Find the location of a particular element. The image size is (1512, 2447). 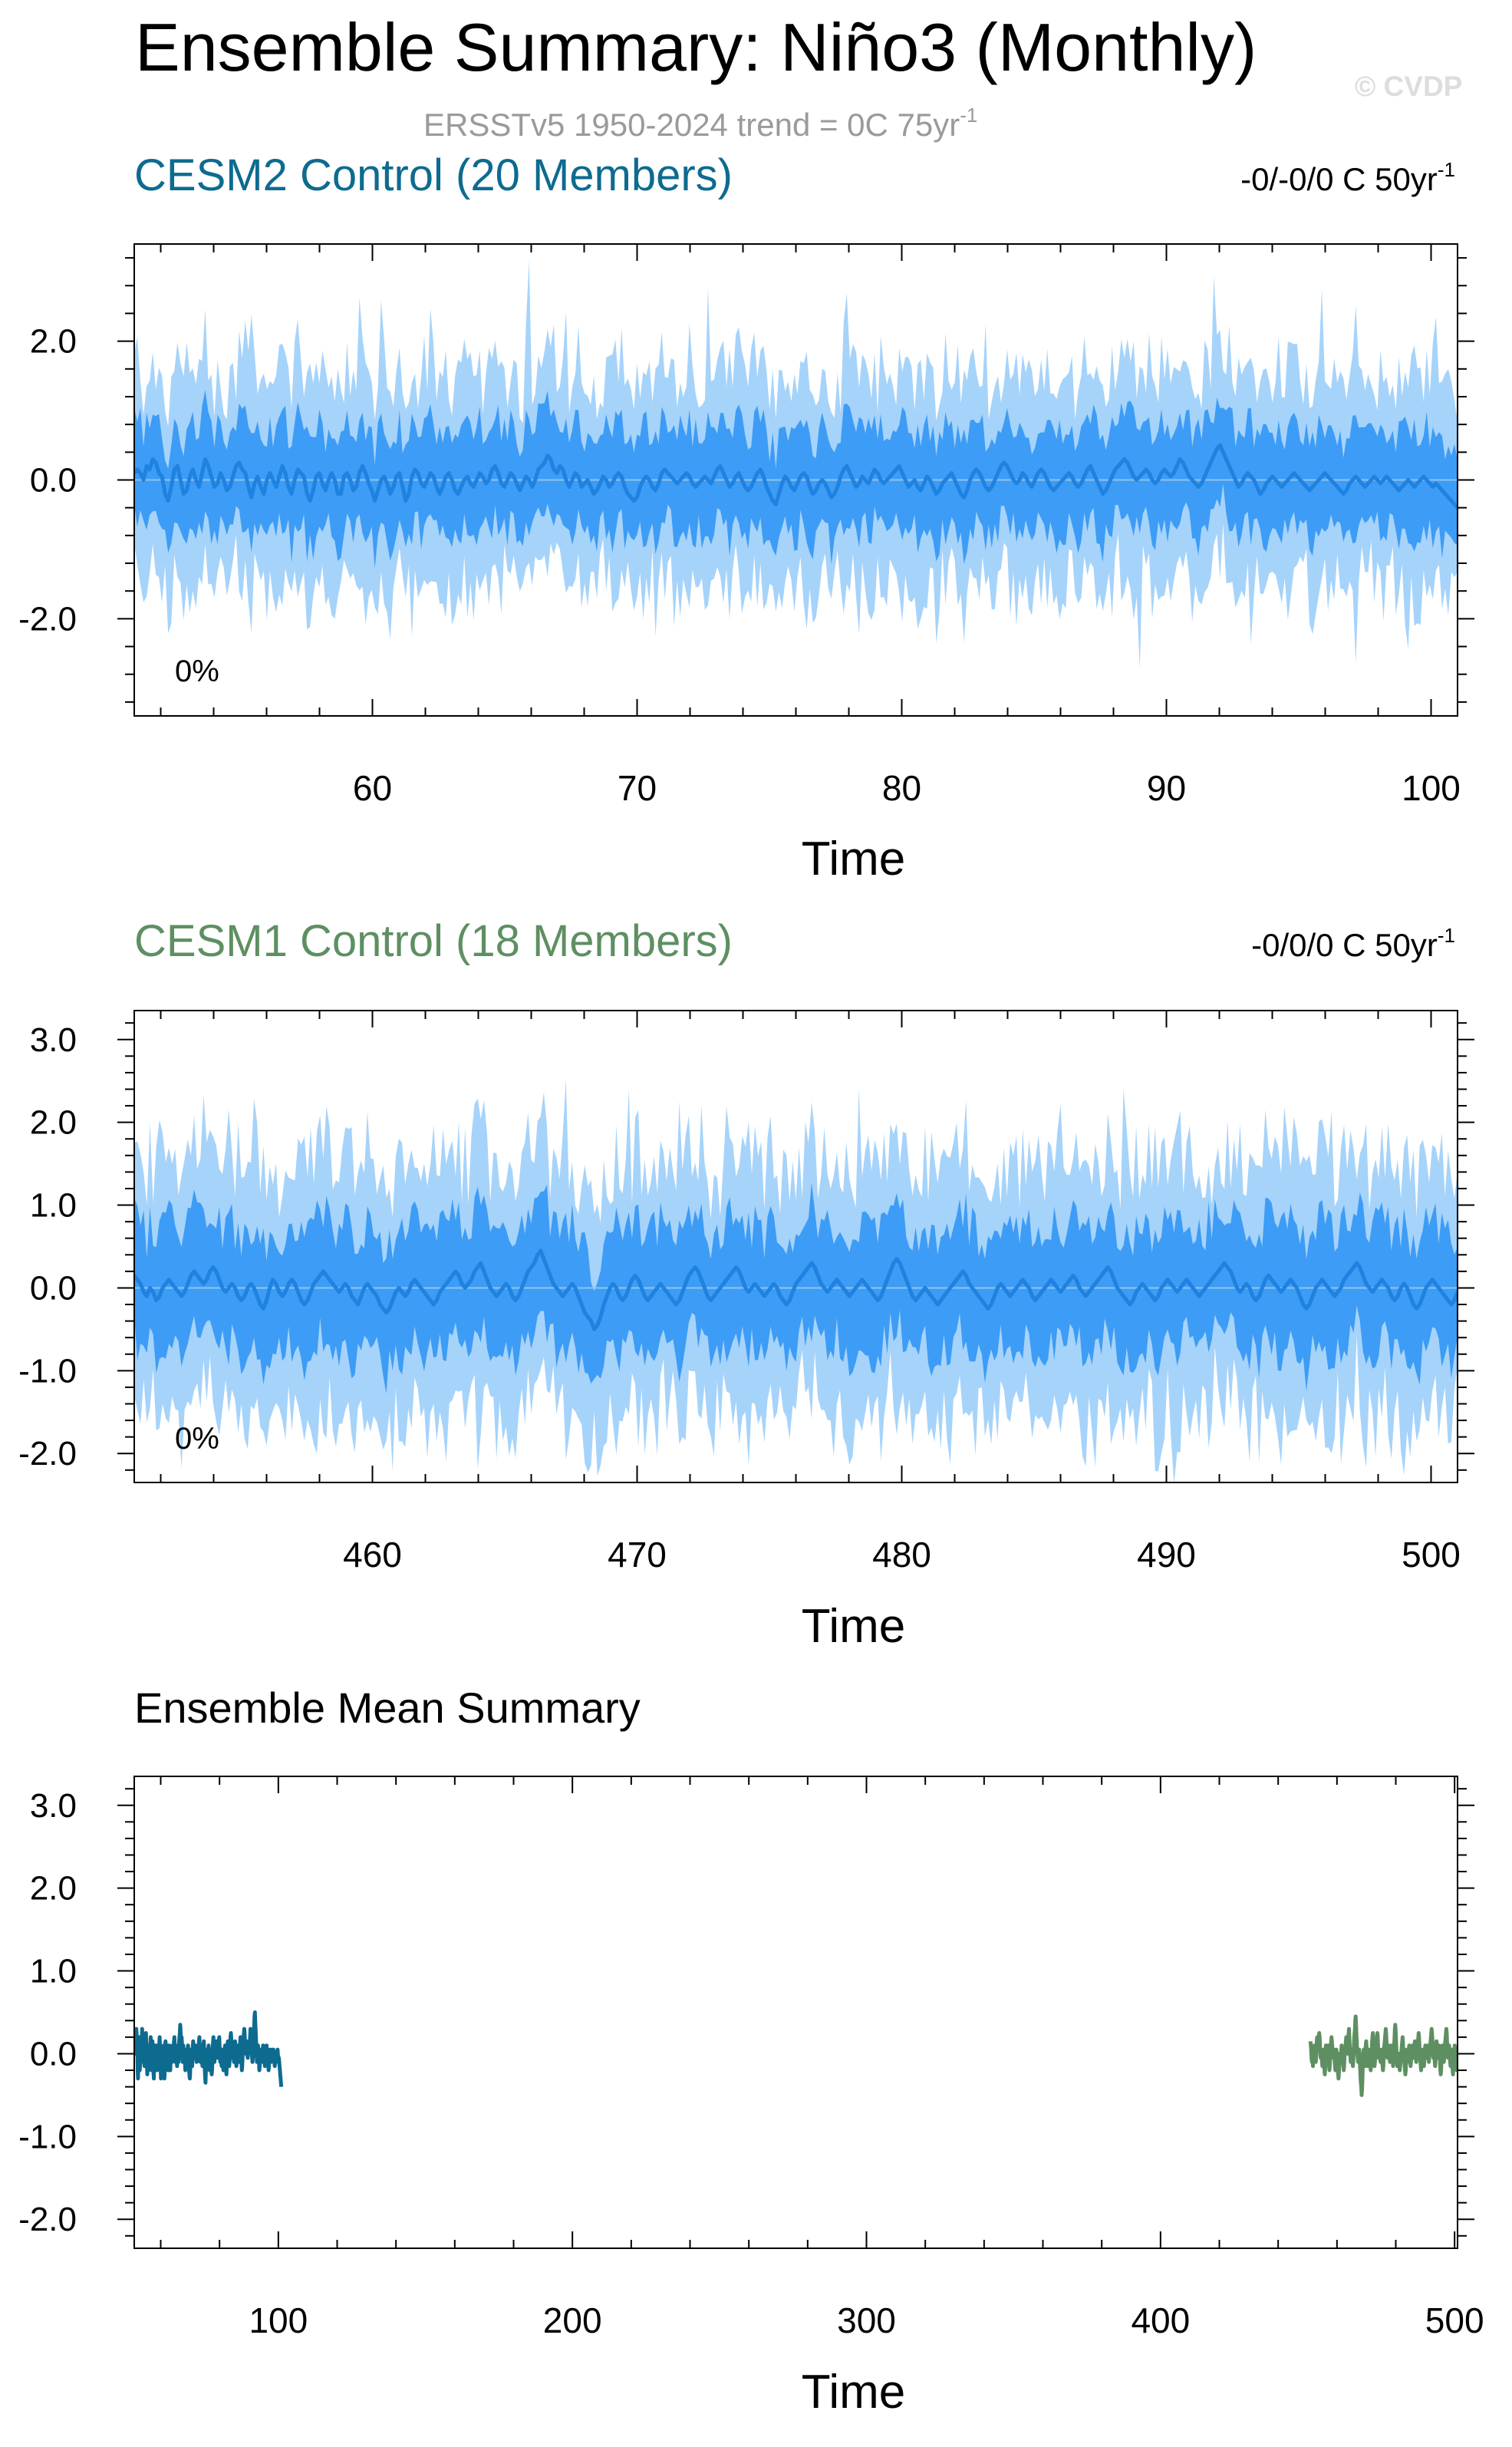

x-tick-label: 400 is located at coordinates (1160, 2320).